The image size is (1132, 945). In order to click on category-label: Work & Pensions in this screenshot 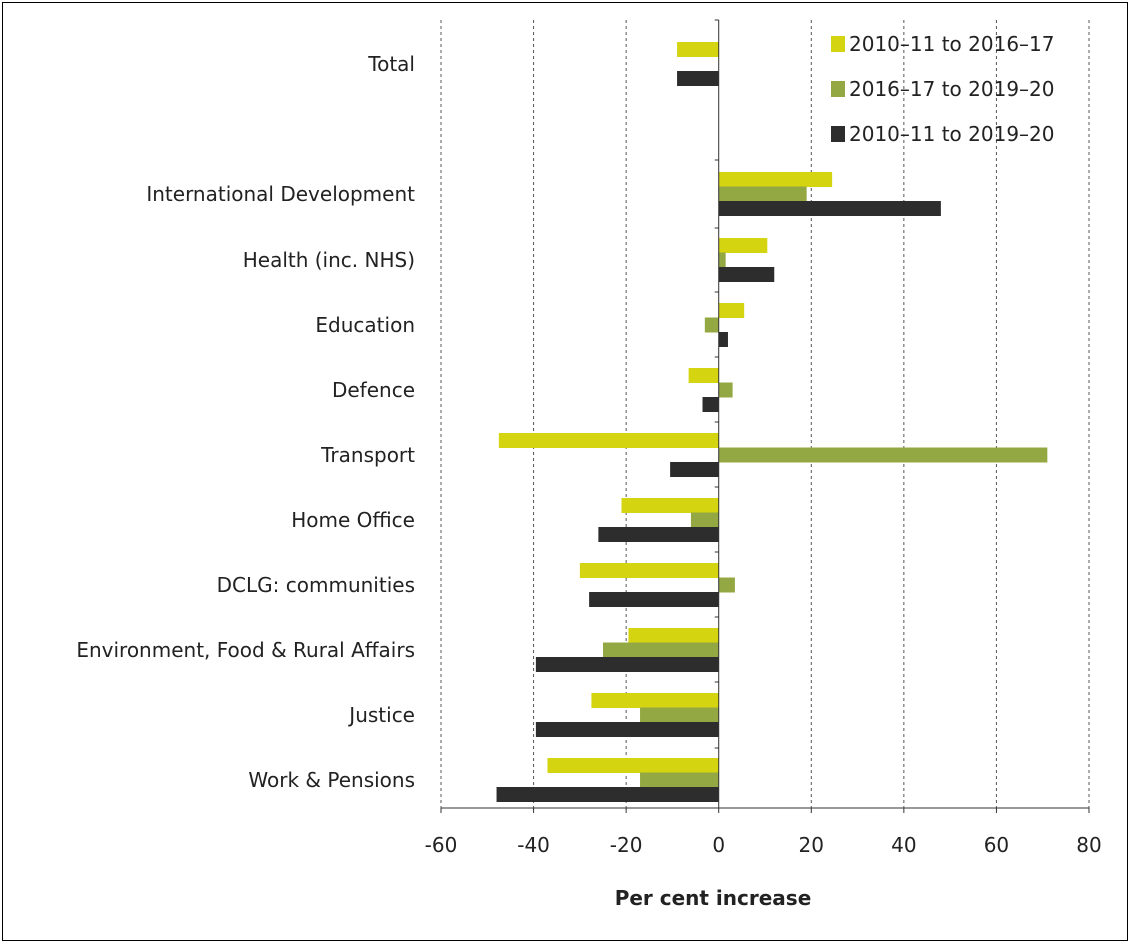, I will do `click(331, 780)`.